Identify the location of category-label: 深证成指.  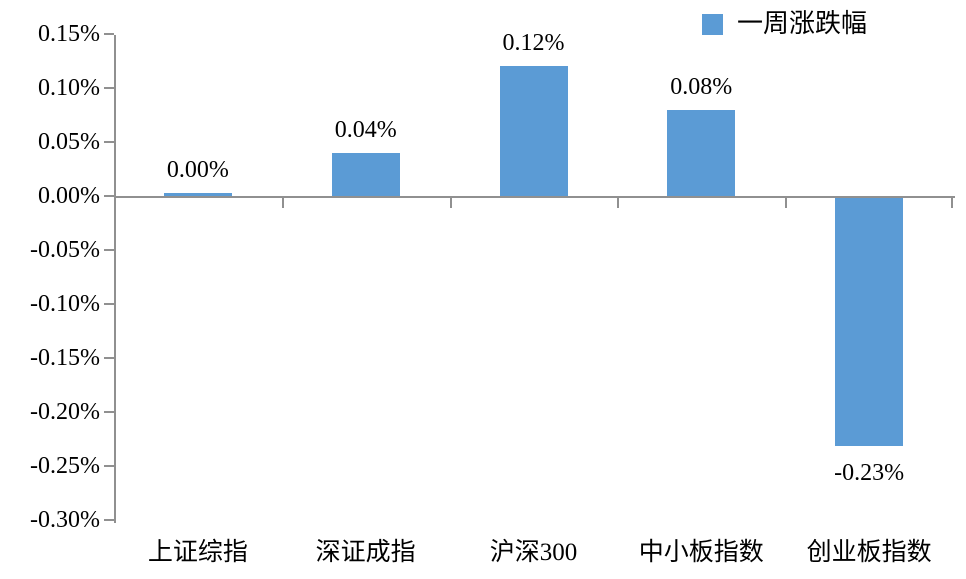
(365, 552).